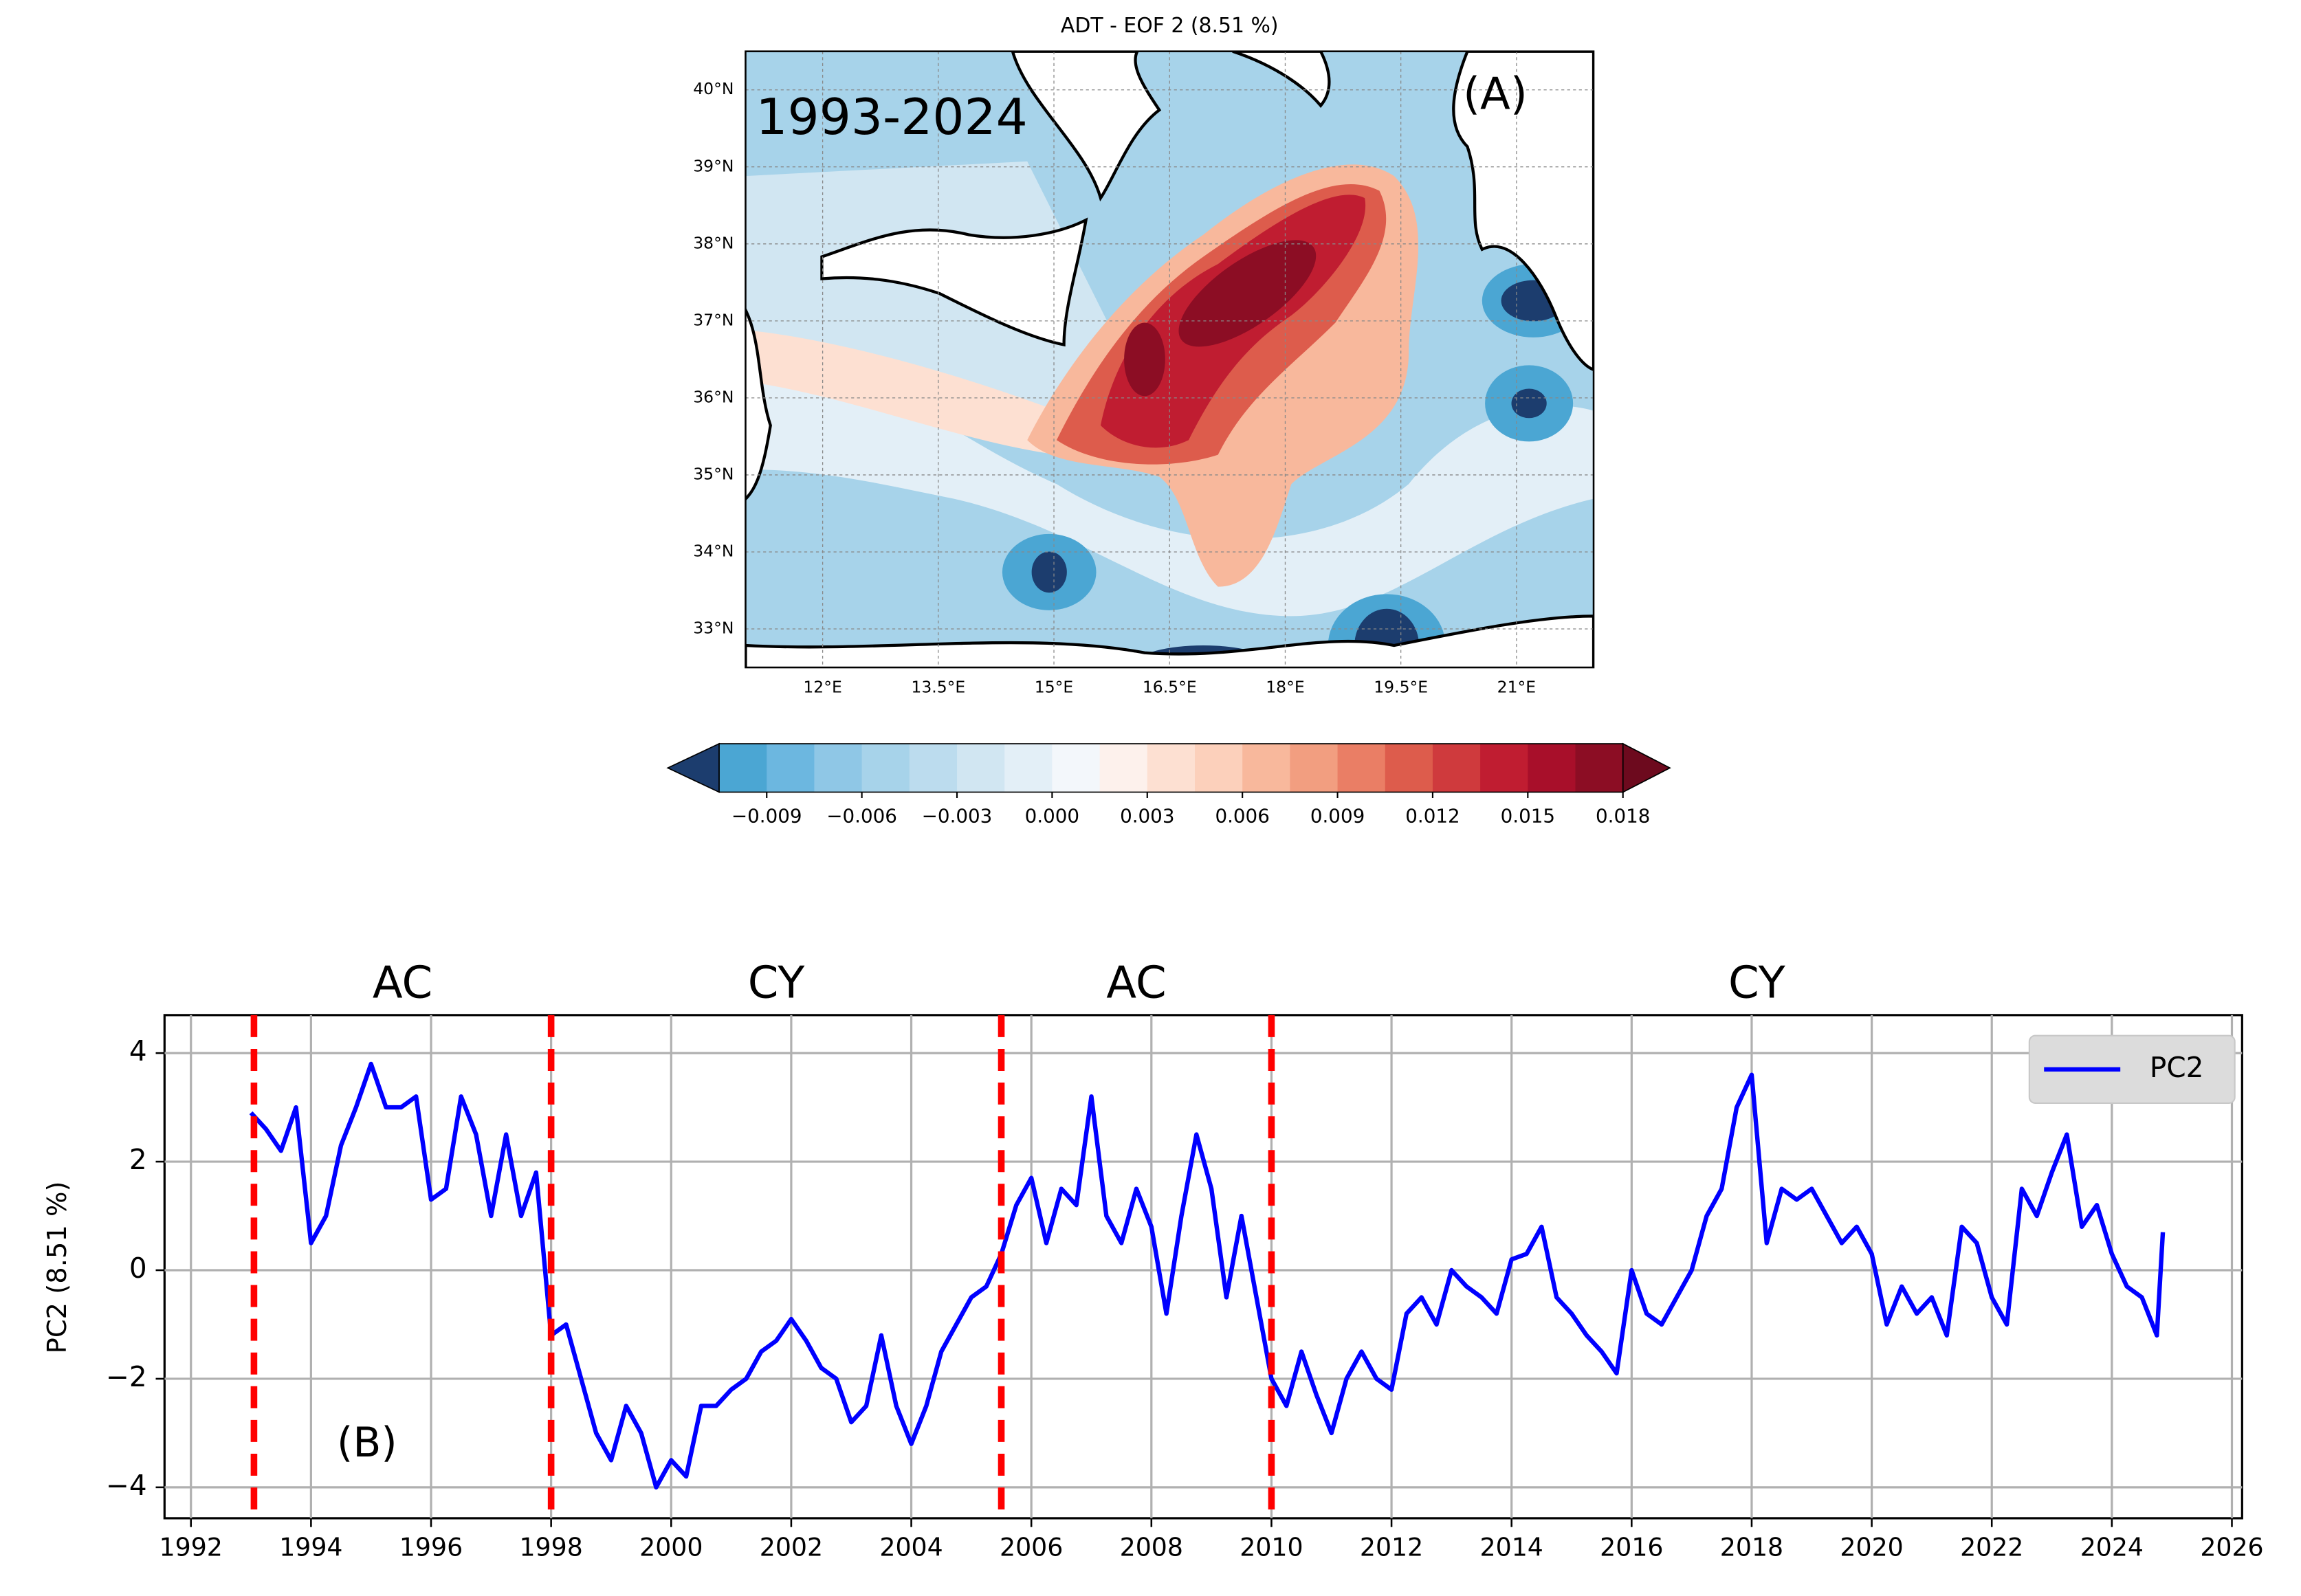  I want to click on map-field, so click(1169, 359).